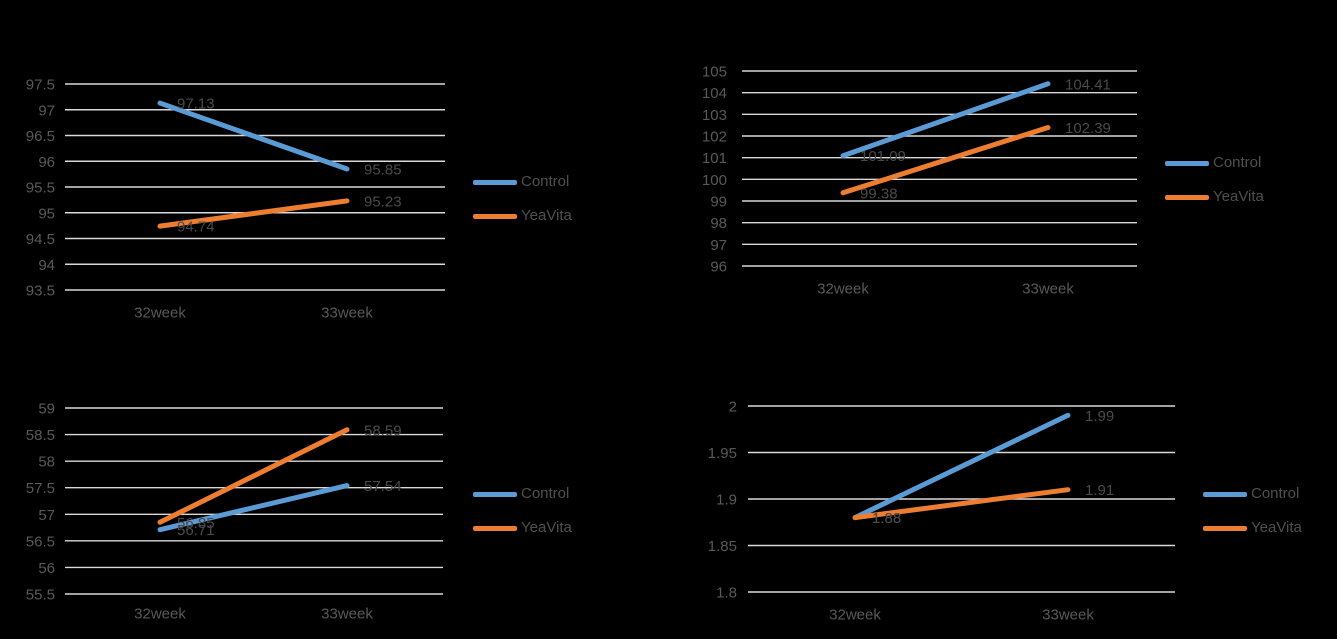  Describe the element at coordinates (522, 199) in the screenshot. I see `legend-top-left: Control YeaVita` at that location.